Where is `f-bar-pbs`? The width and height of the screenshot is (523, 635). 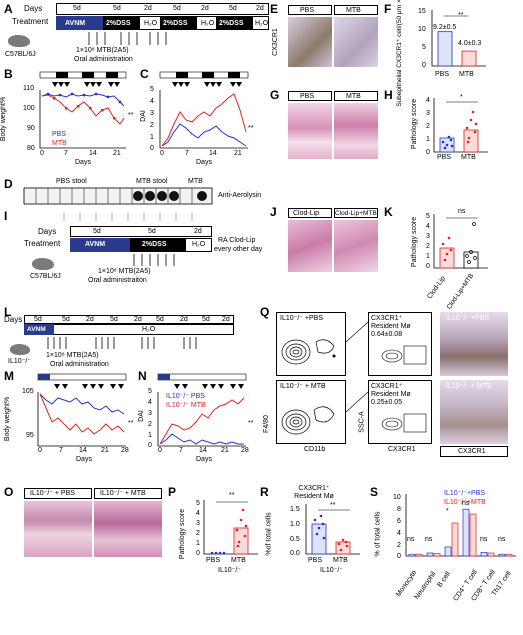 f-bar-pbs is located at coordinates (445, 49).